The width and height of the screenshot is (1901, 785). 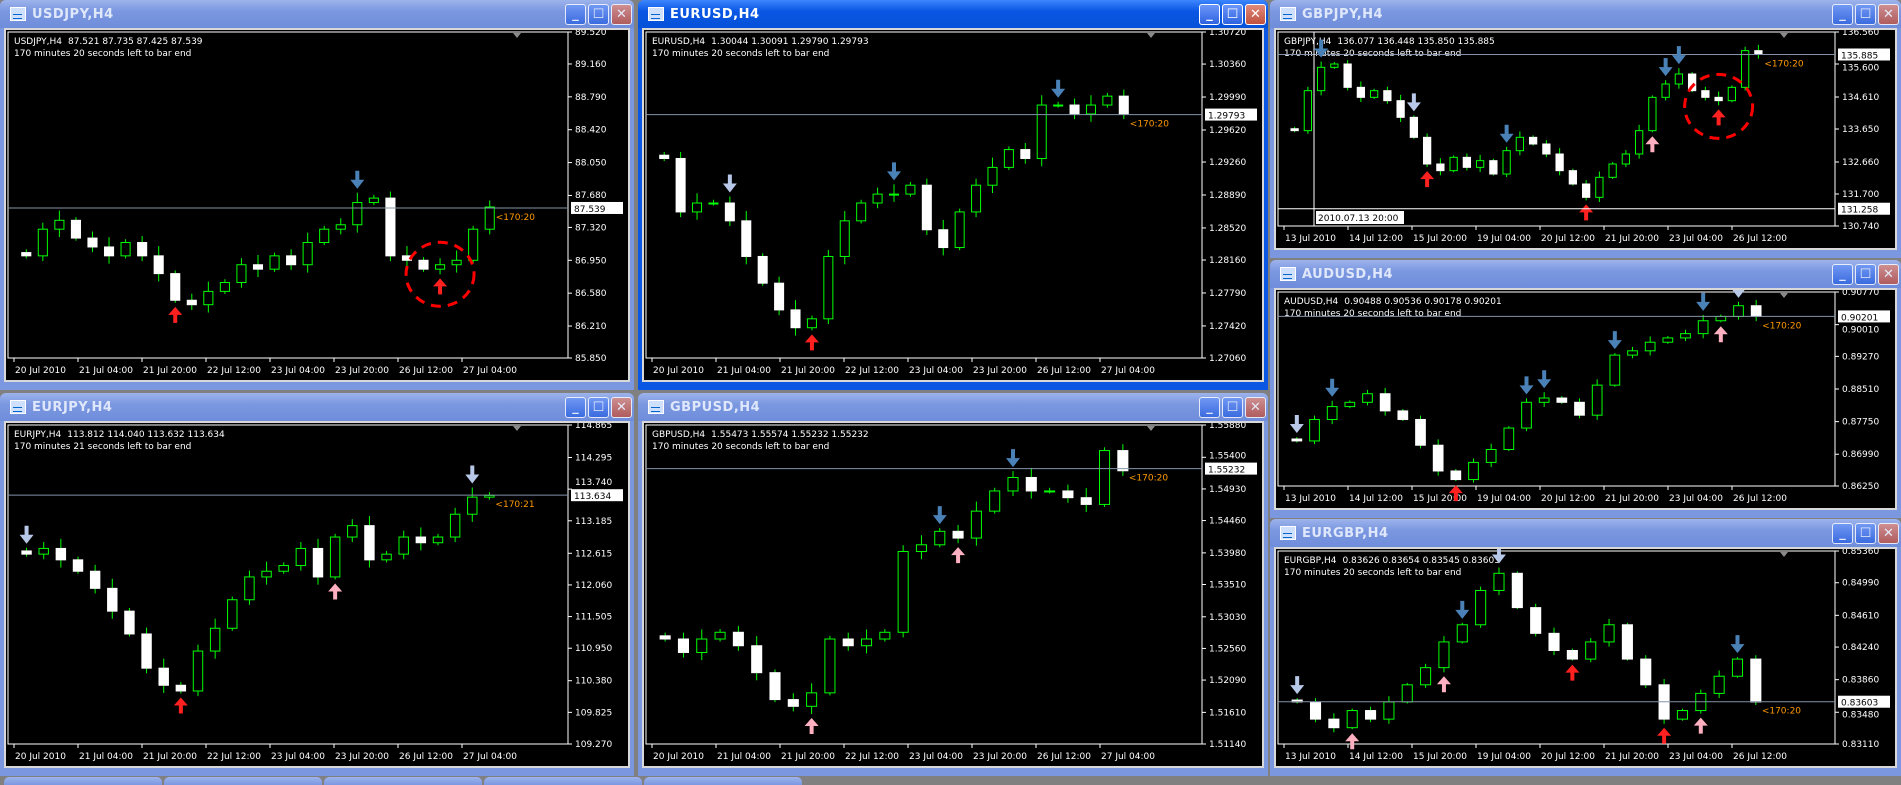 What do you see at coordinates (1372, 314) in the screenshot?
I see `bar-countdown-text: 170 minutes 20 seconds left to bar end` at bounding box center [1372, 314].